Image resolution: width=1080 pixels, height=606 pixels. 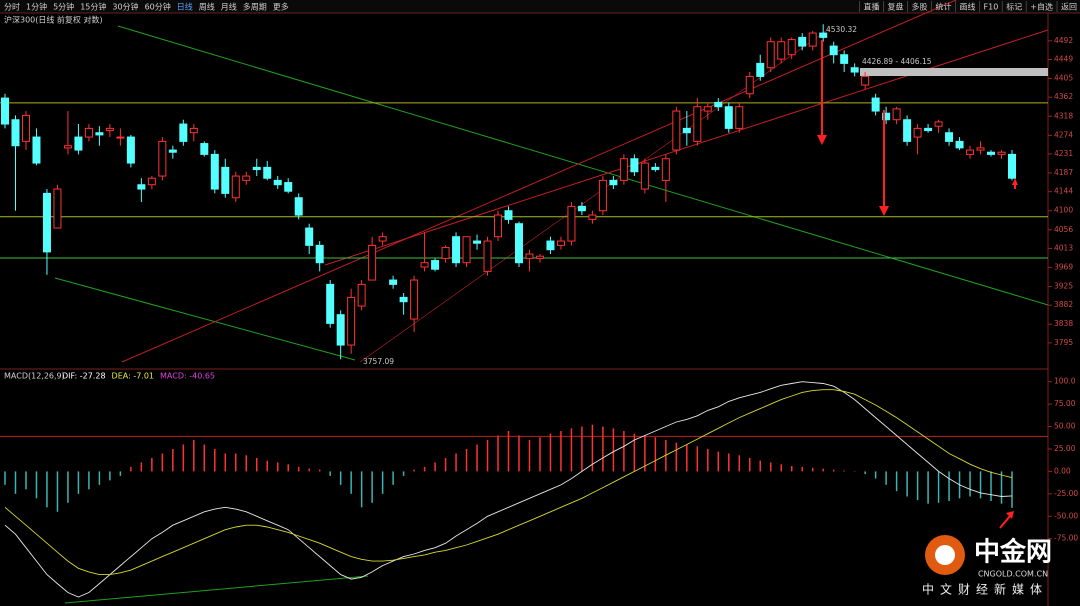 What do you see at coordinates (1063, 191) in the screenshot?
I see `y-tick-label: 4144` at bounding box center [1063, 191].